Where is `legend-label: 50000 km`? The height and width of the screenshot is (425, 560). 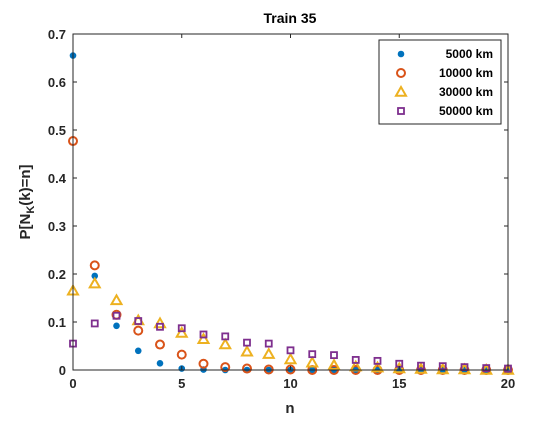 legend-label: 50000 km is located at coordinates (466, 111).